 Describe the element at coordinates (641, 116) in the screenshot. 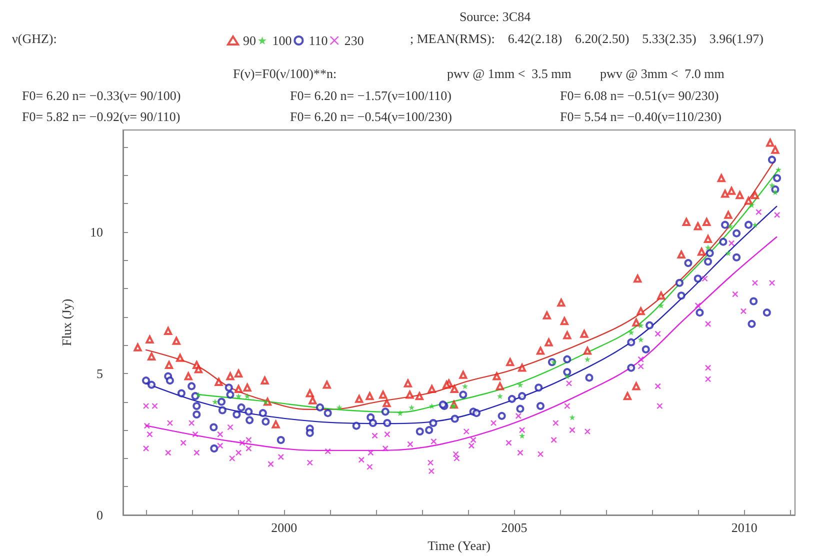

I see `text: F0= 5.54 n= −0.40(ν=110/230)` at that location.